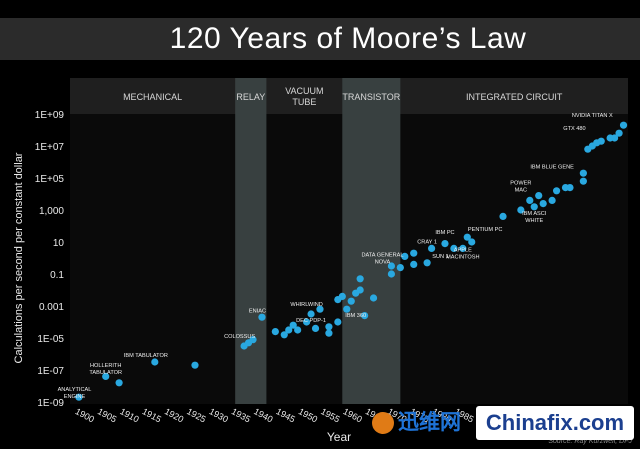  I want to click on era-label-3: TRANSISTOR, so click(371, 97).